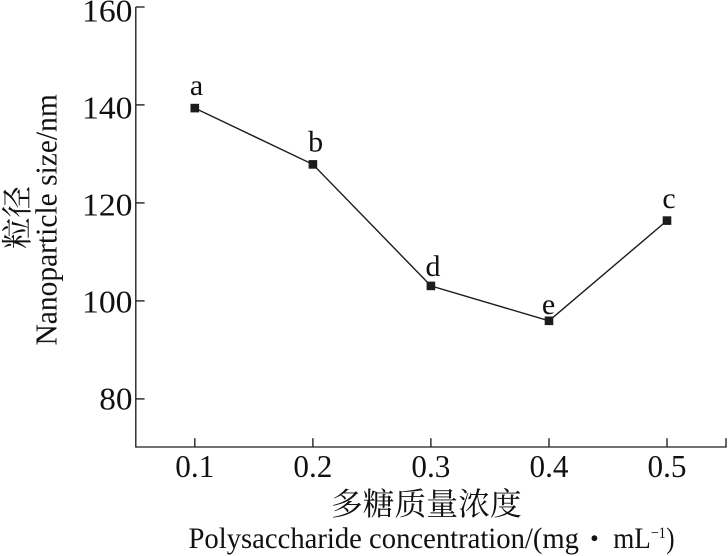 The image size is (728, 556). Describe the element at coordinates (312, 466) in the screenshot. I see `svg-text: 0.2` at that location.